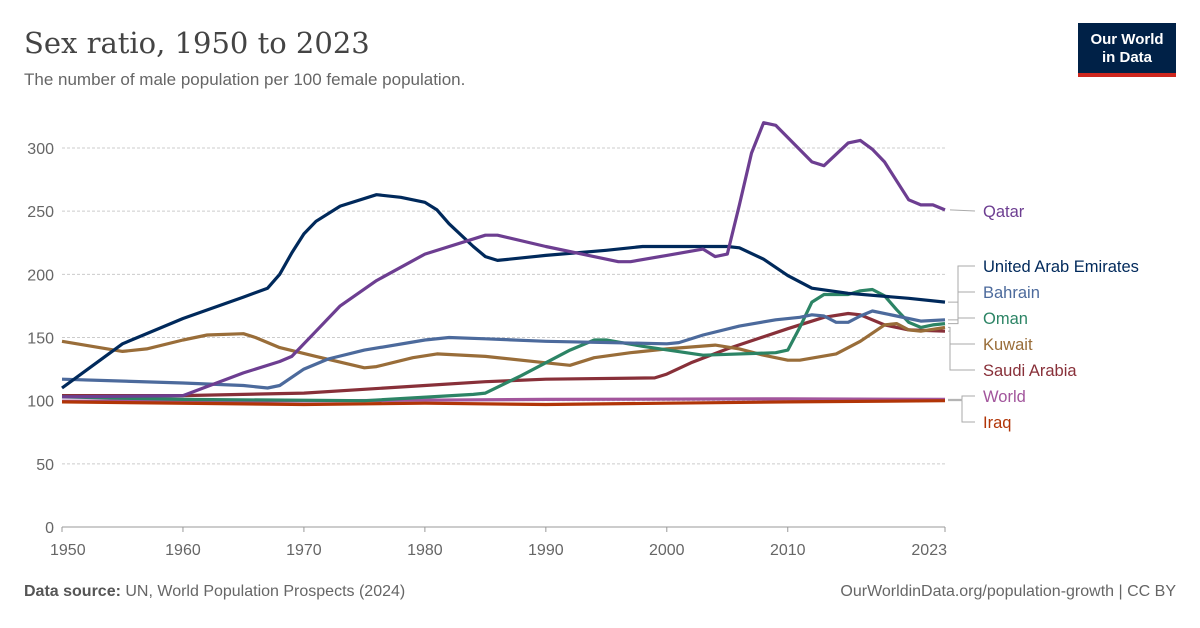  I want to click on x-tick-label: 2010, so click(788, 550).